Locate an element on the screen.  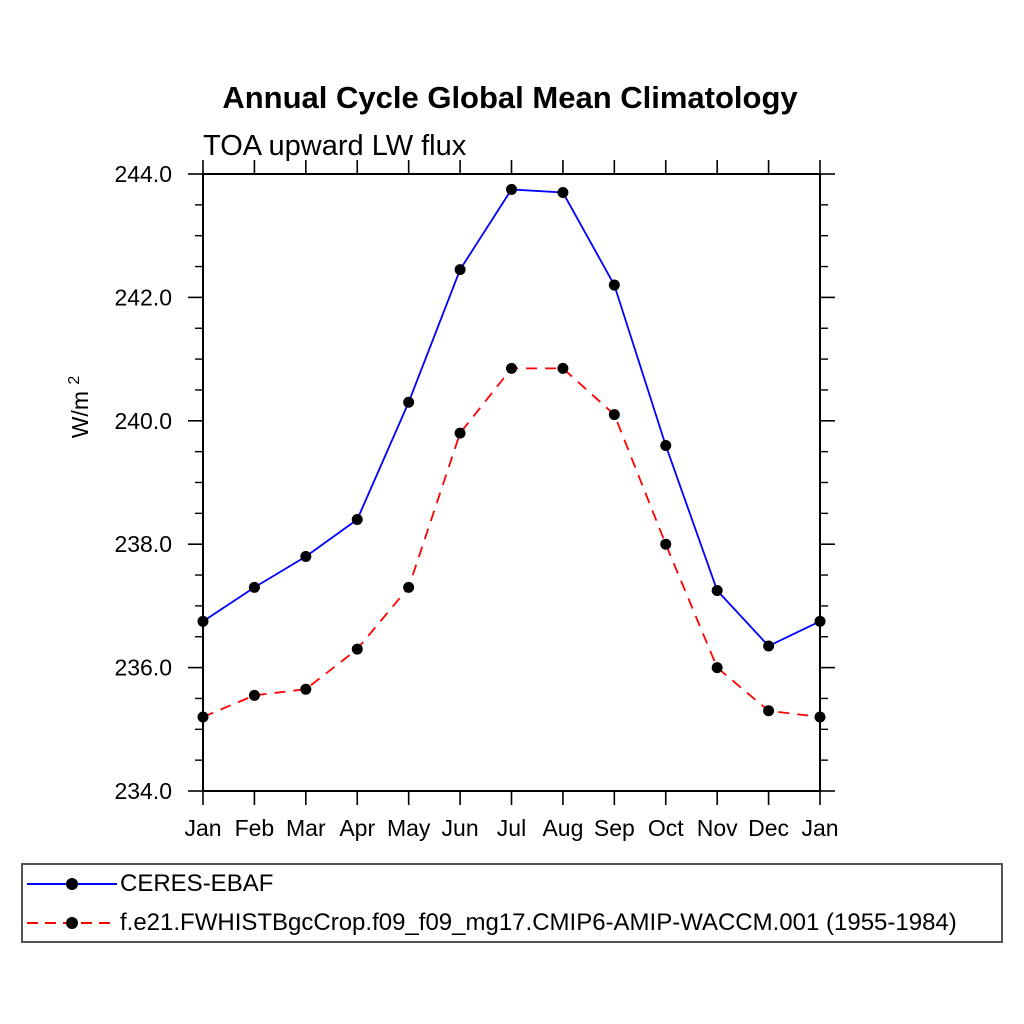
y-tick-label: 242.0 is located at coordinates (143, 297).